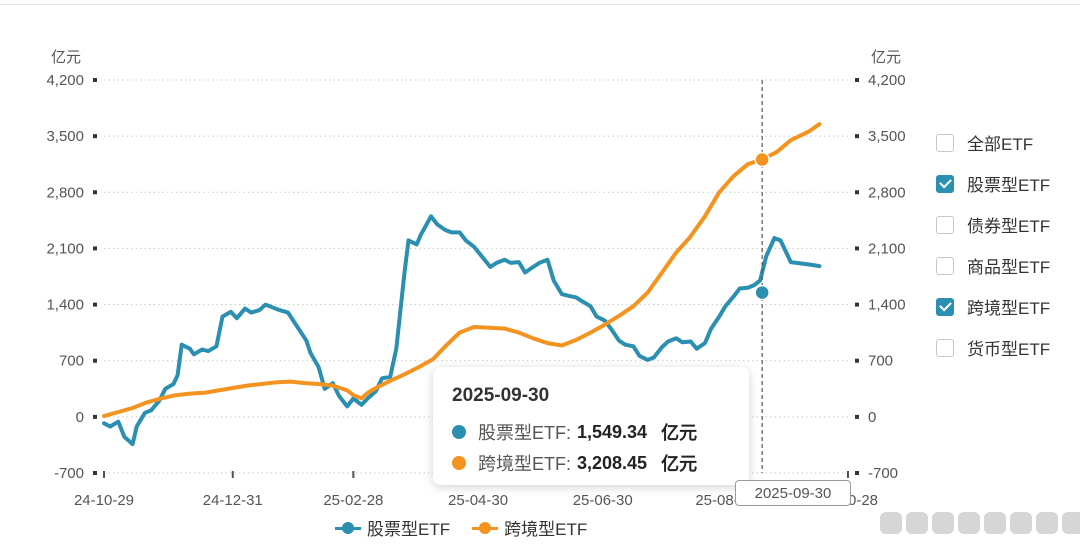 The height and width of the screenshot is (548, 1080). What do you see at coordinates (603, 500) in the screenshot?
I see `x-tick-label: 25-06-30` at bounding box center [603, 500].